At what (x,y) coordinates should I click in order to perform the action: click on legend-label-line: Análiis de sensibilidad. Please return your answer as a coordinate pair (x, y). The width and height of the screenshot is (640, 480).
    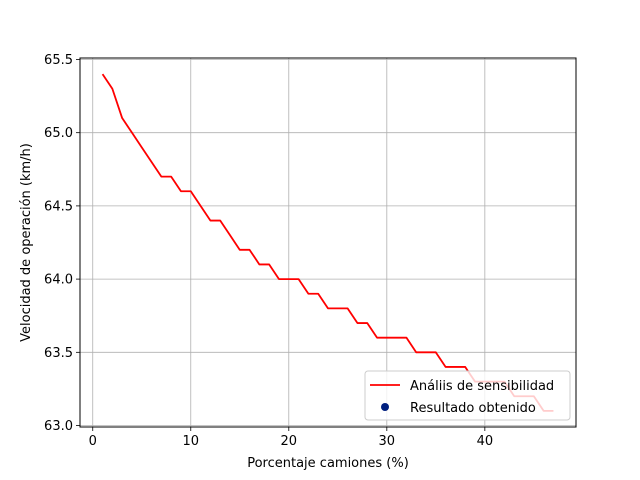
    Looking at the image, I should click on (482, 386).